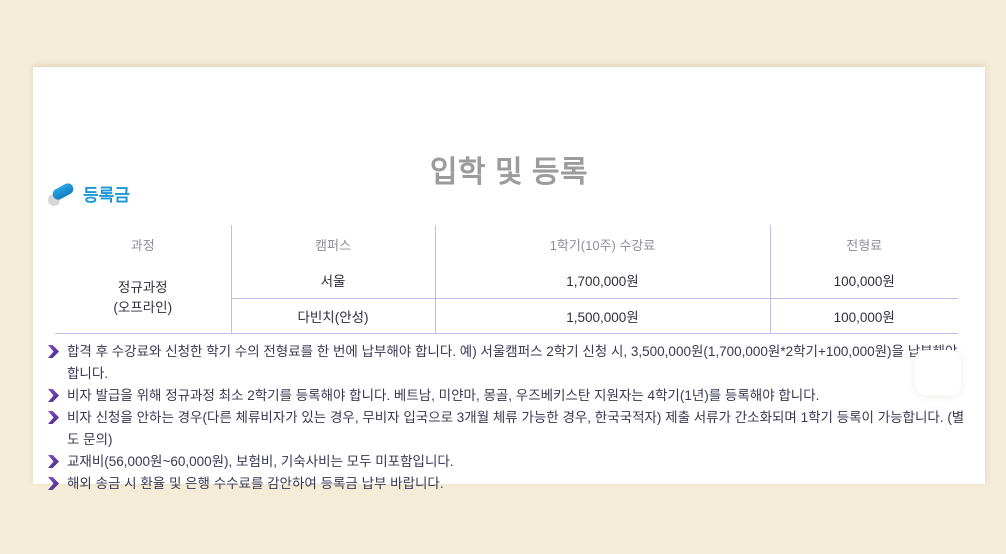 The width and height of the screenshot is (1006, 554). Describe the element at coordinates (143, 298) in the screenshot. I see `course-cell: 정규과정 (오프라인)` at that location.